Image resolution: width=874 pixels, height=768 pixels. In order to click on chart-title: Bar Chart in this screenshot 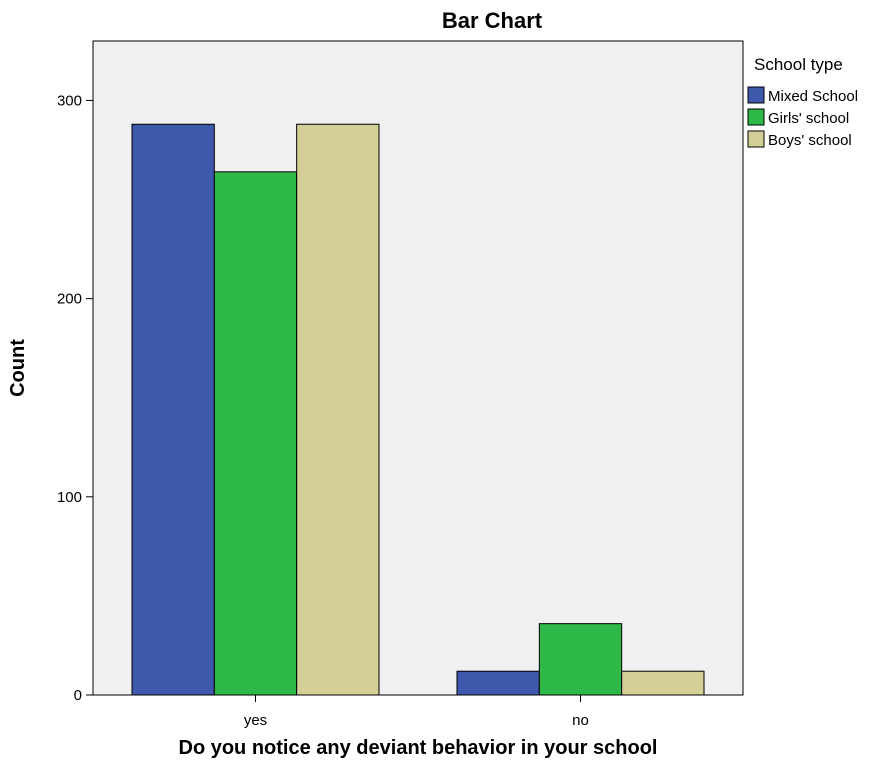, I will do `click(492, 20)`.